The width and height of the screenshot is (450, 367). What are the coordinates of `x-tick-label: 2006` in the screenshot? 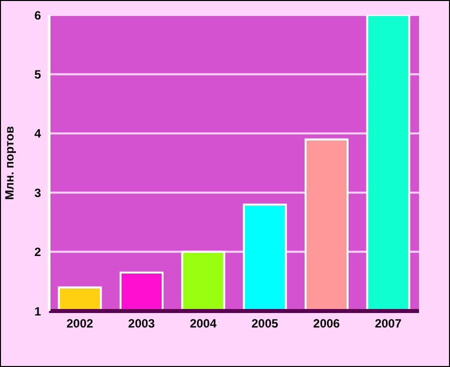 It's located at (326, 323).